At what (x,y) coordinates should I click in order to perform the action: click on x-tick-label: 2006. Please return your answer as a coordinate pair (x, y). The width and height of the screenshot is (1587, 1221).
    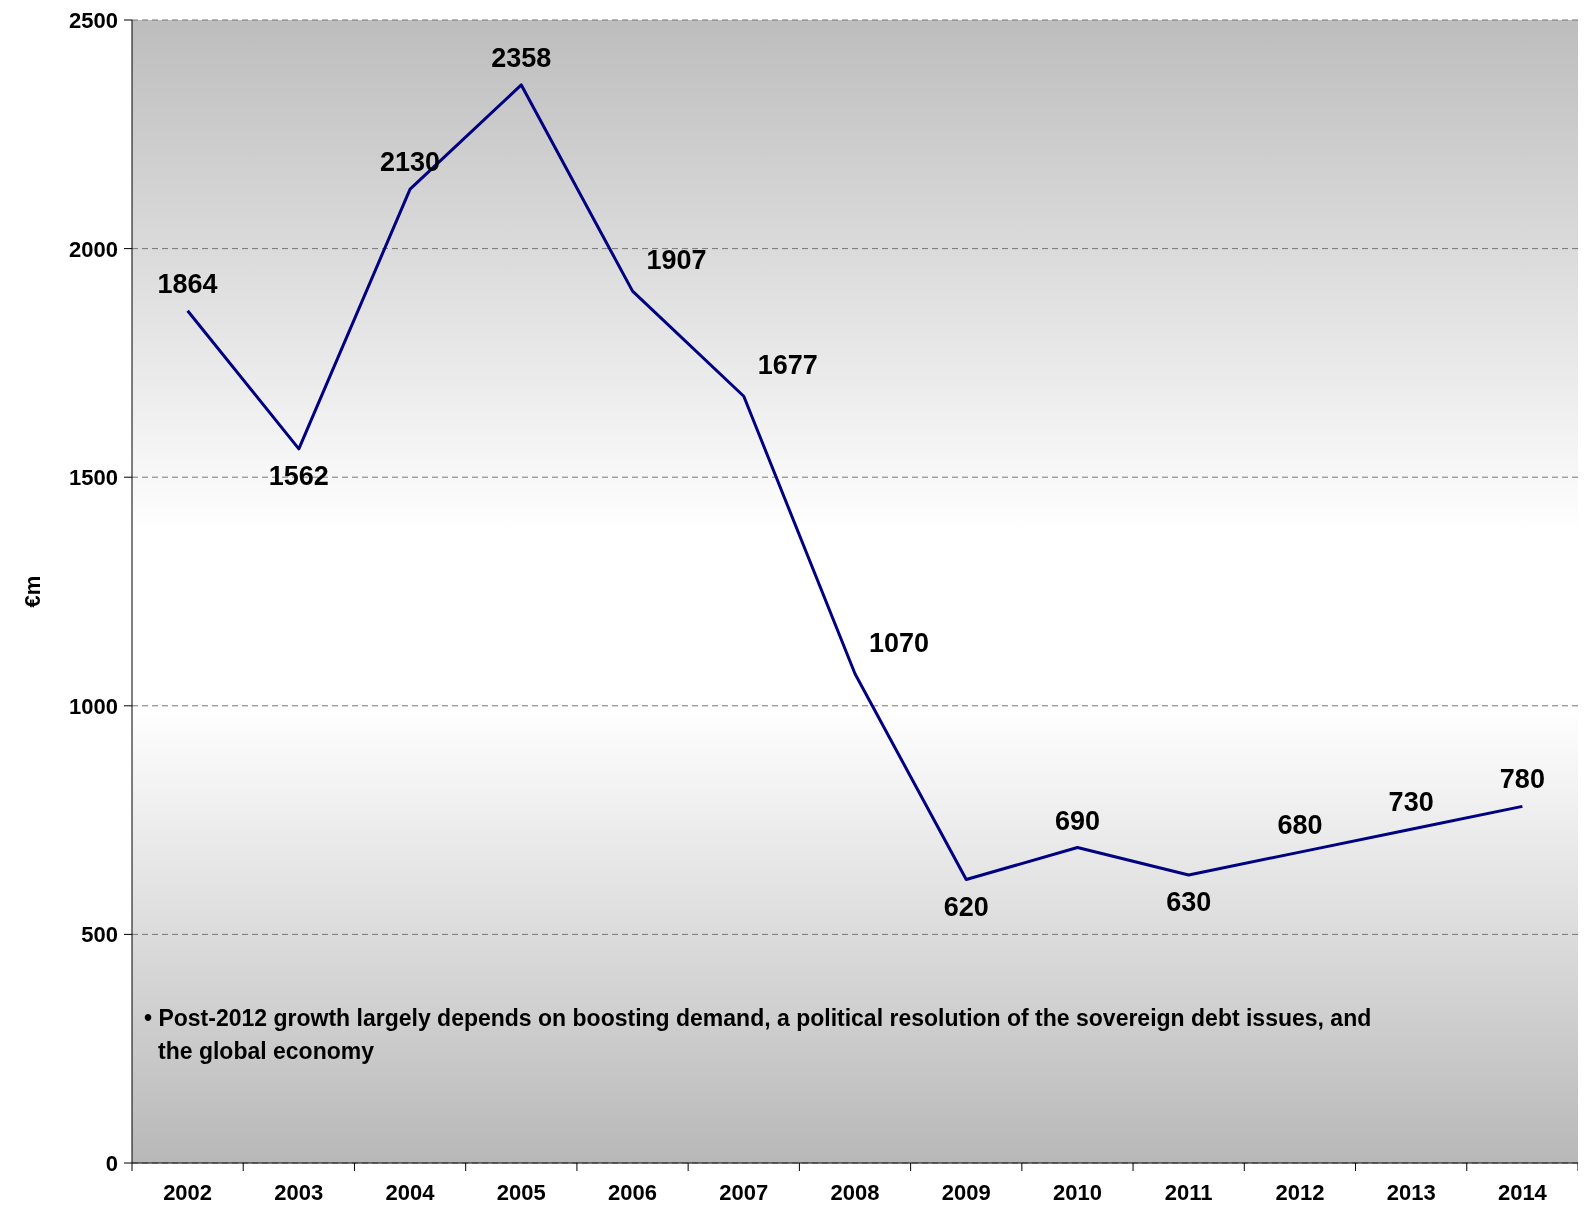
    Looking at the image, I should click on (633, 1192).